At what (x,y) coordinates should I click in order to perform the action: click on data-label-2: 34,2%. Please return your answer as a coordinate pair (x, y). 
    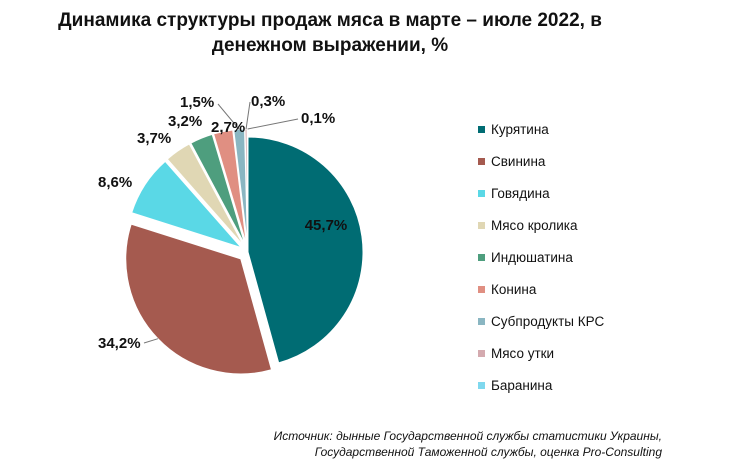
    Looking at the image, I should click on (119, 343).